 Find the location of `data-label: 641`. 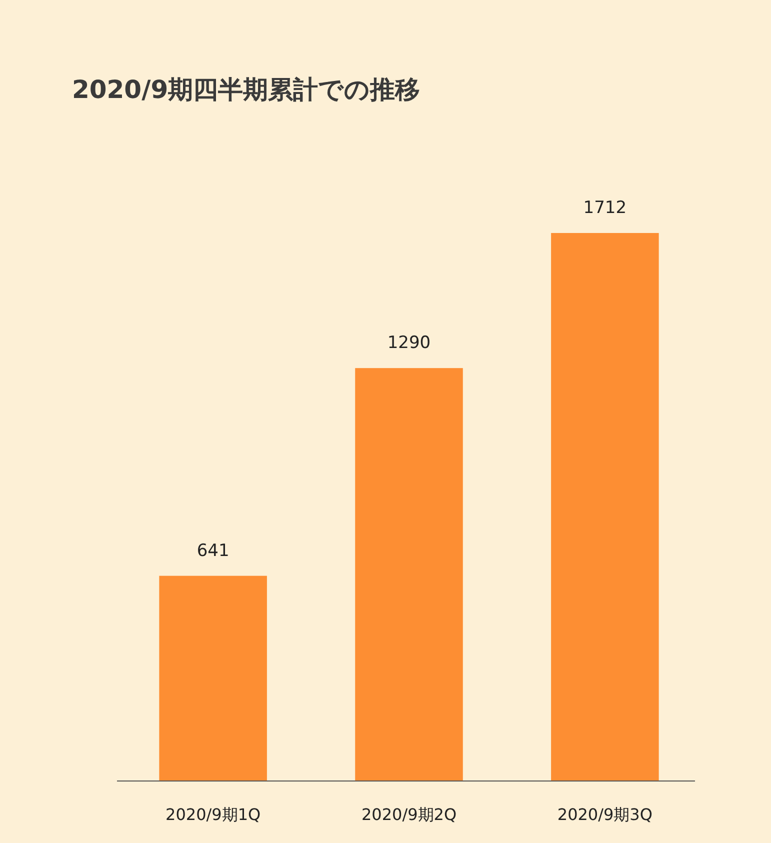

data-label: 641 is located at coordinates (213, 550).